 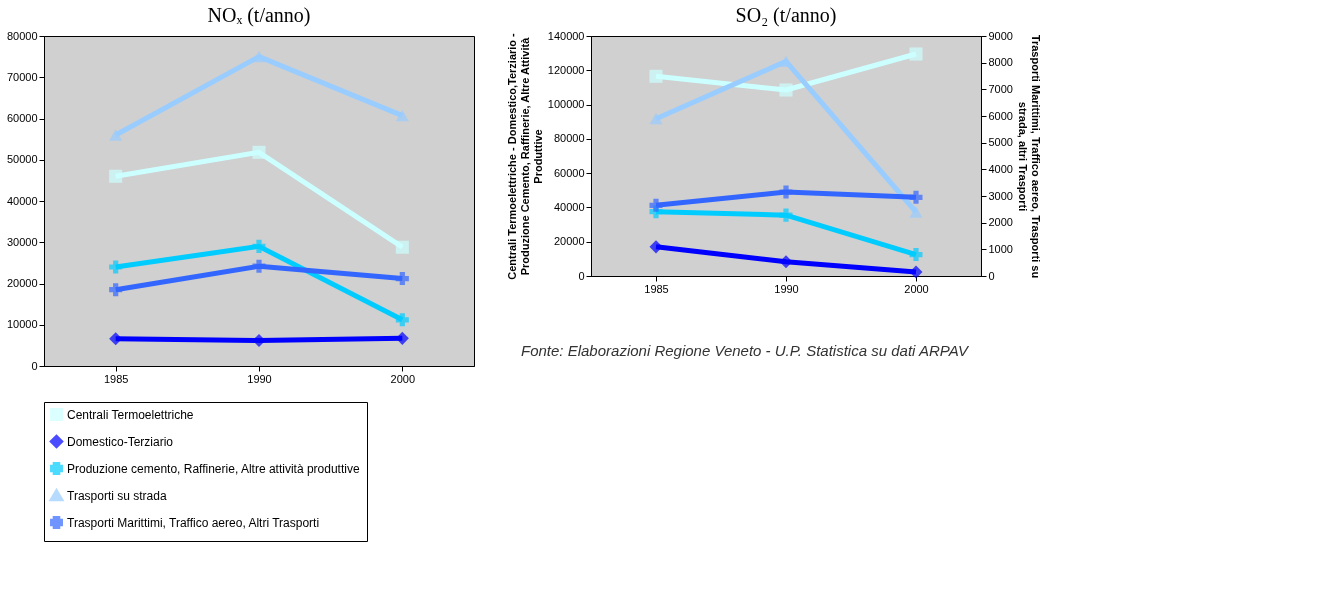 I want to click on chart-title: NOₓ (t/anno), so click(x=259, y=15).